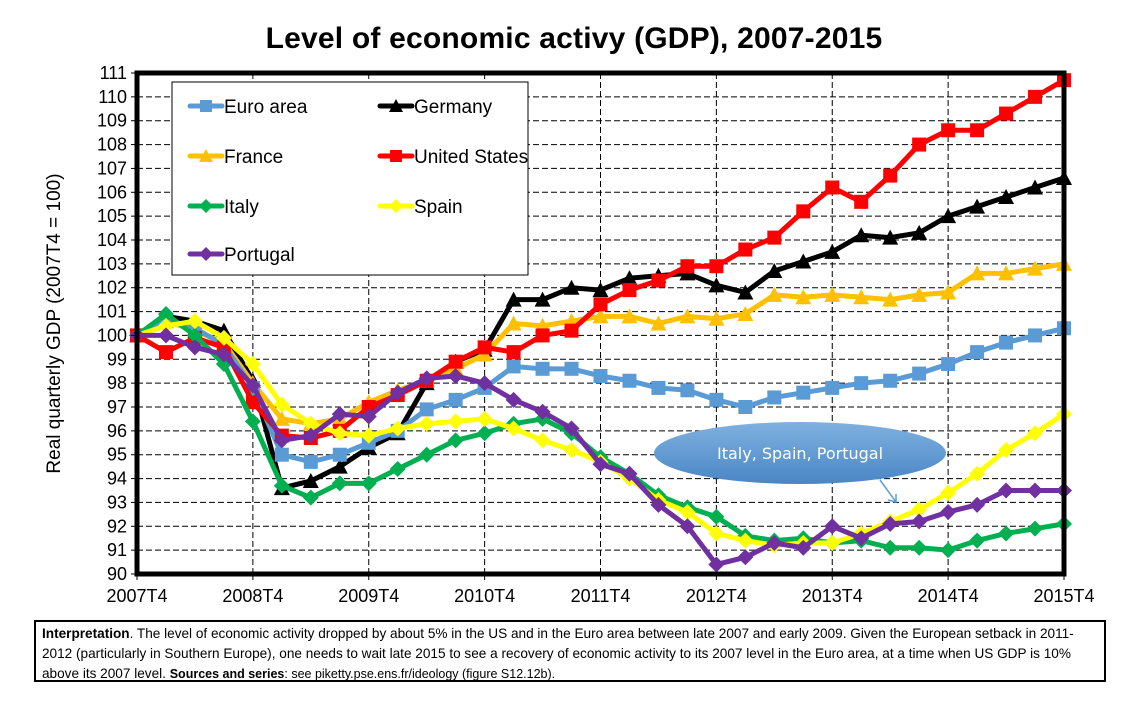 Image resolution: width=1148 pixels, height=726 pixels. Describe the element at coordinates (223, 207) in the screenshot. I see `legend-item-italy: Italy` at that location.